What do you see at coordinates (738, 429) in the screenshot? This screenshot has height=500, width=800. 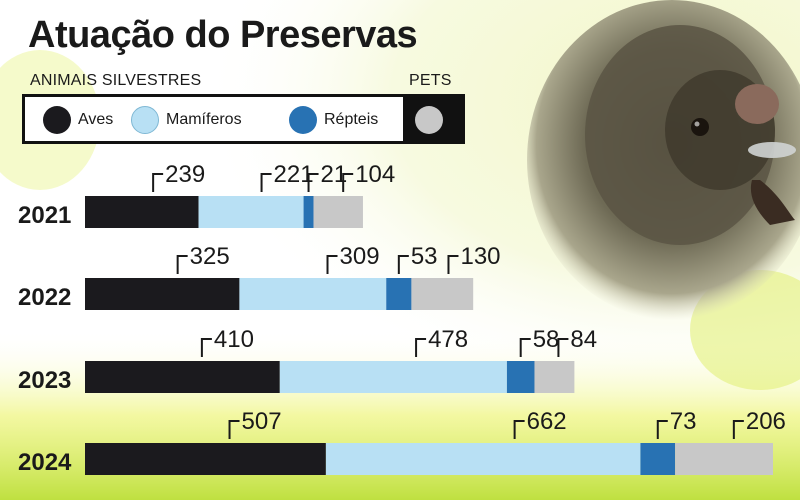 I see `leader-line-2024-pets` at bounding box center [738, 429].